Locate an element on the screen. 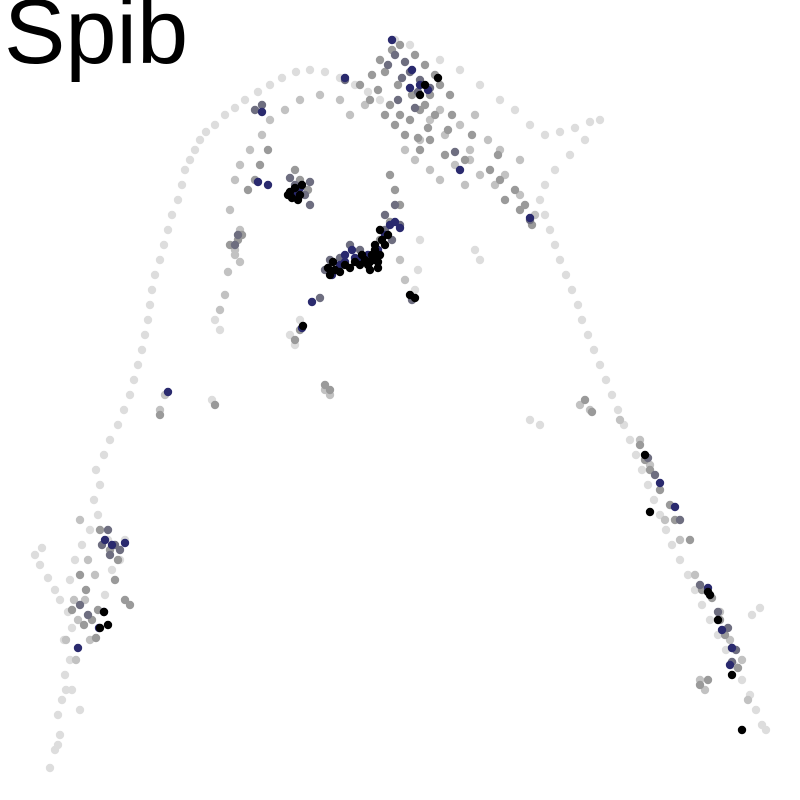 The height and width of the screenshot is (800, 800). chart-title: Spib is located at coordinates (96, 41).